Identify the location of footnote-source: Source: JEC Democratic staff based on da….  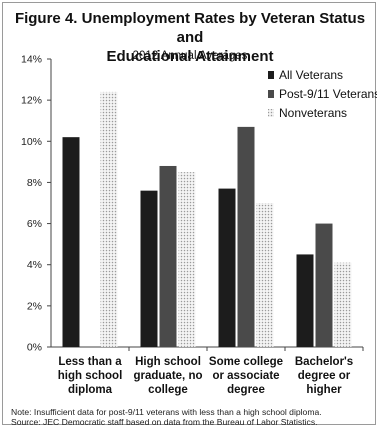
(164, 422).